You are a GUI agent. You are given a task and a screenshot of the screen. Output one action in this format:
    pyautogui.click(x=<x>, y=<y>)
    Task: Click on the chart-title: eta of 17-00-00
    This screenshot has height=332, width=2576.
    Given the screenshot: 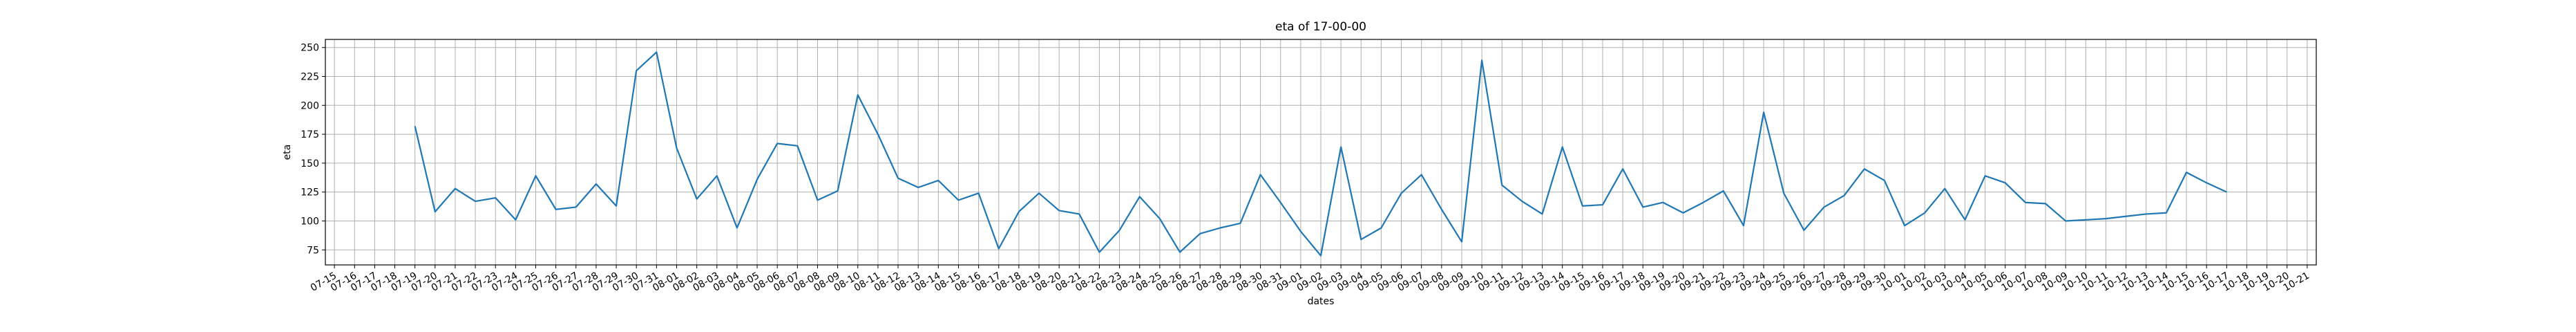 What is the action you would take?
    pyautogui.click(x=1320, y=27)
    